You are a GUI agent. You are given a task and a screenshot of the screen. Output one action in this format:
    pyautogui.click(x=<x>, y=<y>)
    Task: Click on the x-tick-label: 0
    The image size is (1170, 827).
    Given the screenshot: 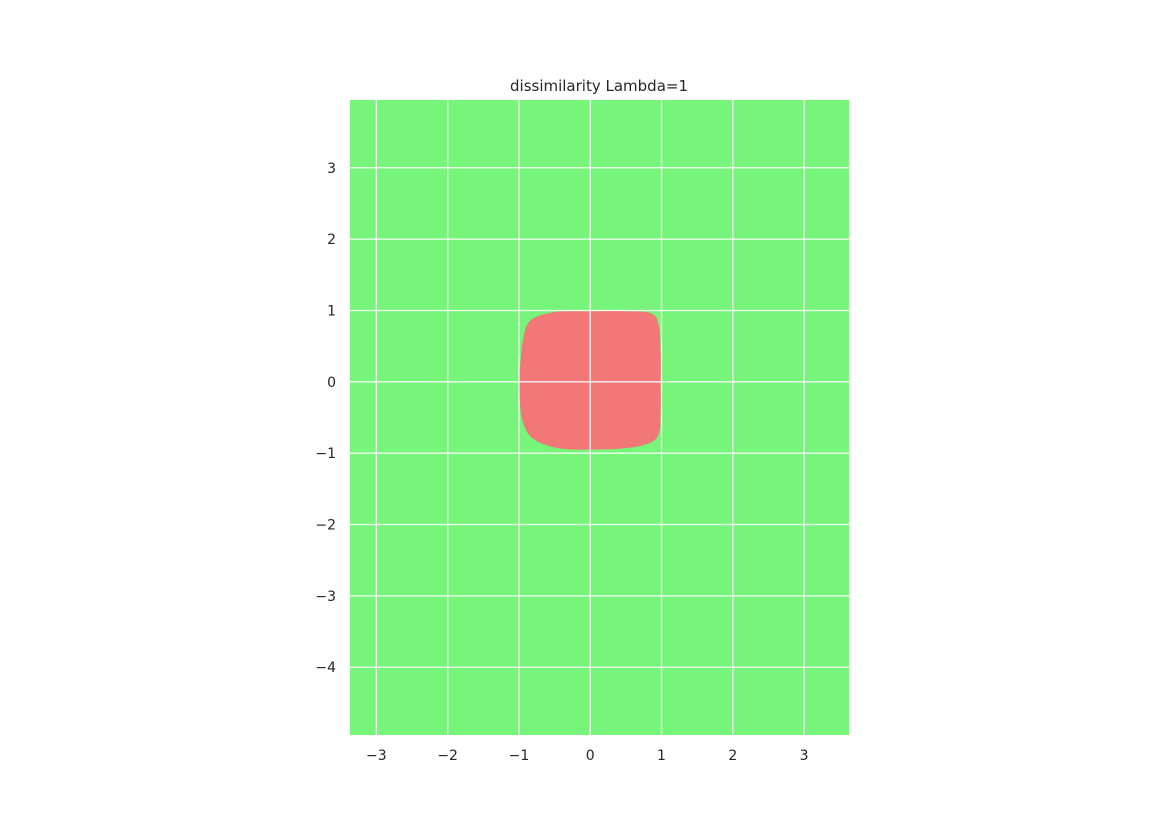 What is the action you would take?
    pyautogui.click(x=590, y=756)
    